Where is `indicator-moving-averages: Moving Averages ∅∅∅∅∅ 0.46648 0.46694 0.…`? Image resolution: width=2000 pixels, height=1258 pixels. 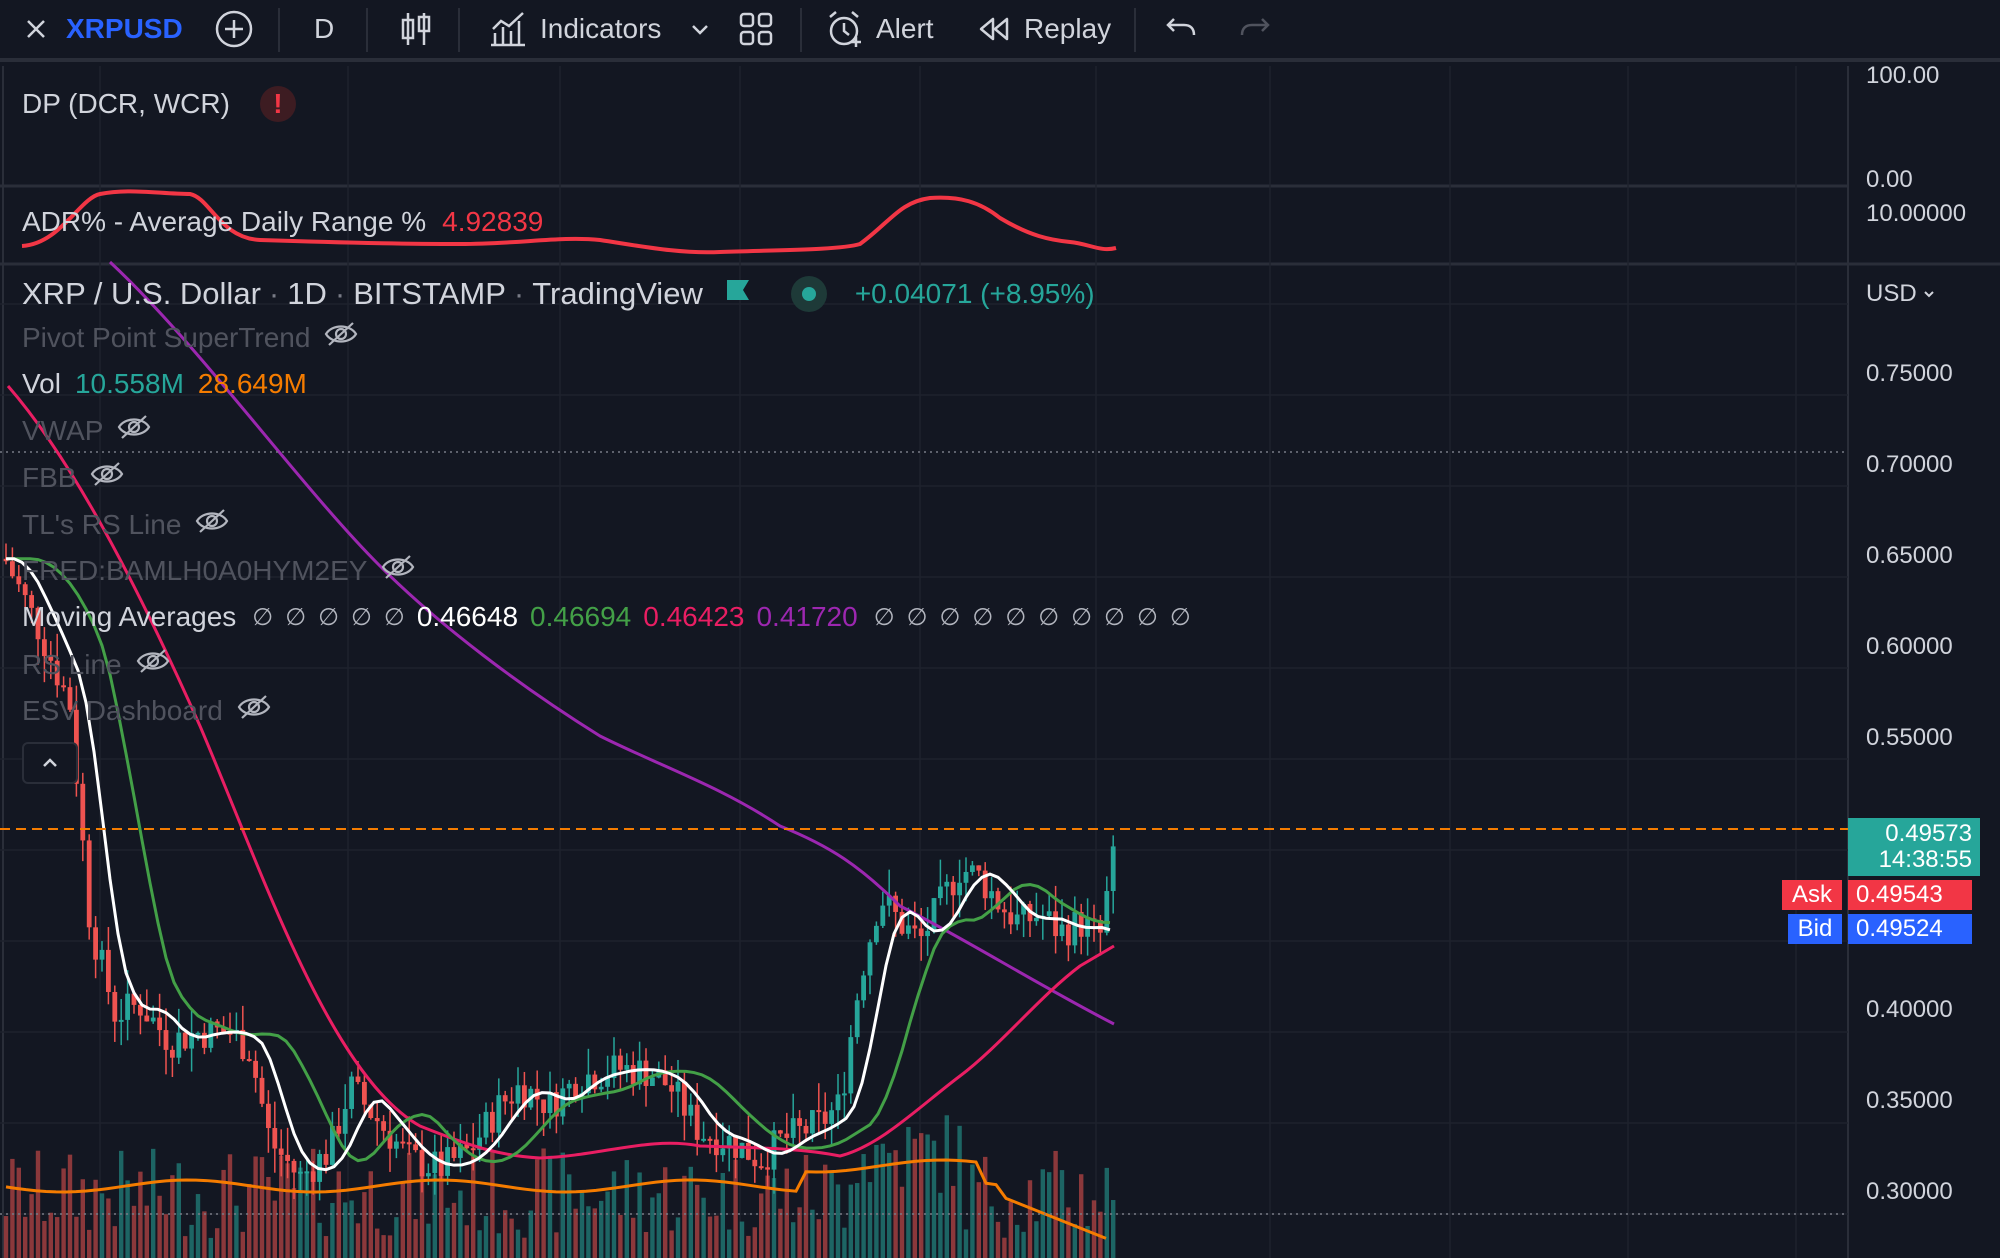 indicator-moving-averages: Moving Averages ∅∅∅∅∅ 0.46648 0.46694 0.… is located at coordinates (612, 617).